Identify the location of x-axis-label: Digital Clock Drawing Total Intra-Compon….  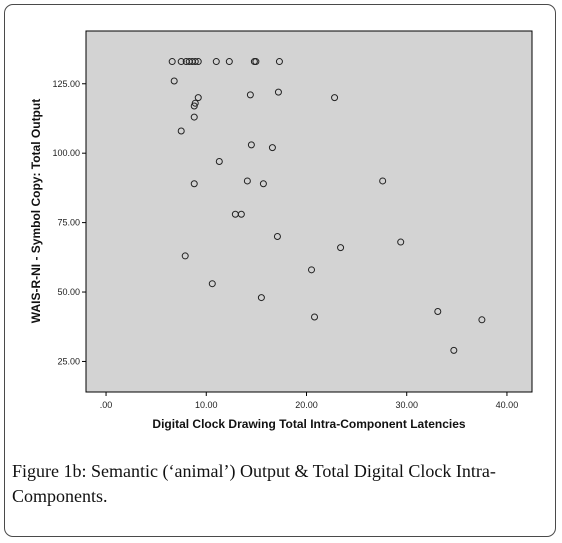
(308, 424).